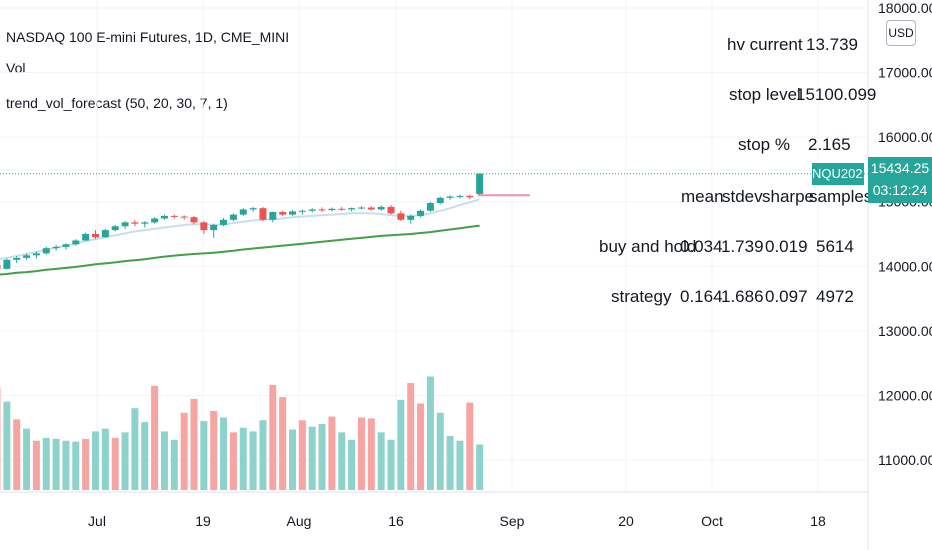 The image size is (932, 550). What do you see at coordinates (788, 196) in the screenshot?
I see `header-sharpe: sharpe` at bounding box center [788, 196].